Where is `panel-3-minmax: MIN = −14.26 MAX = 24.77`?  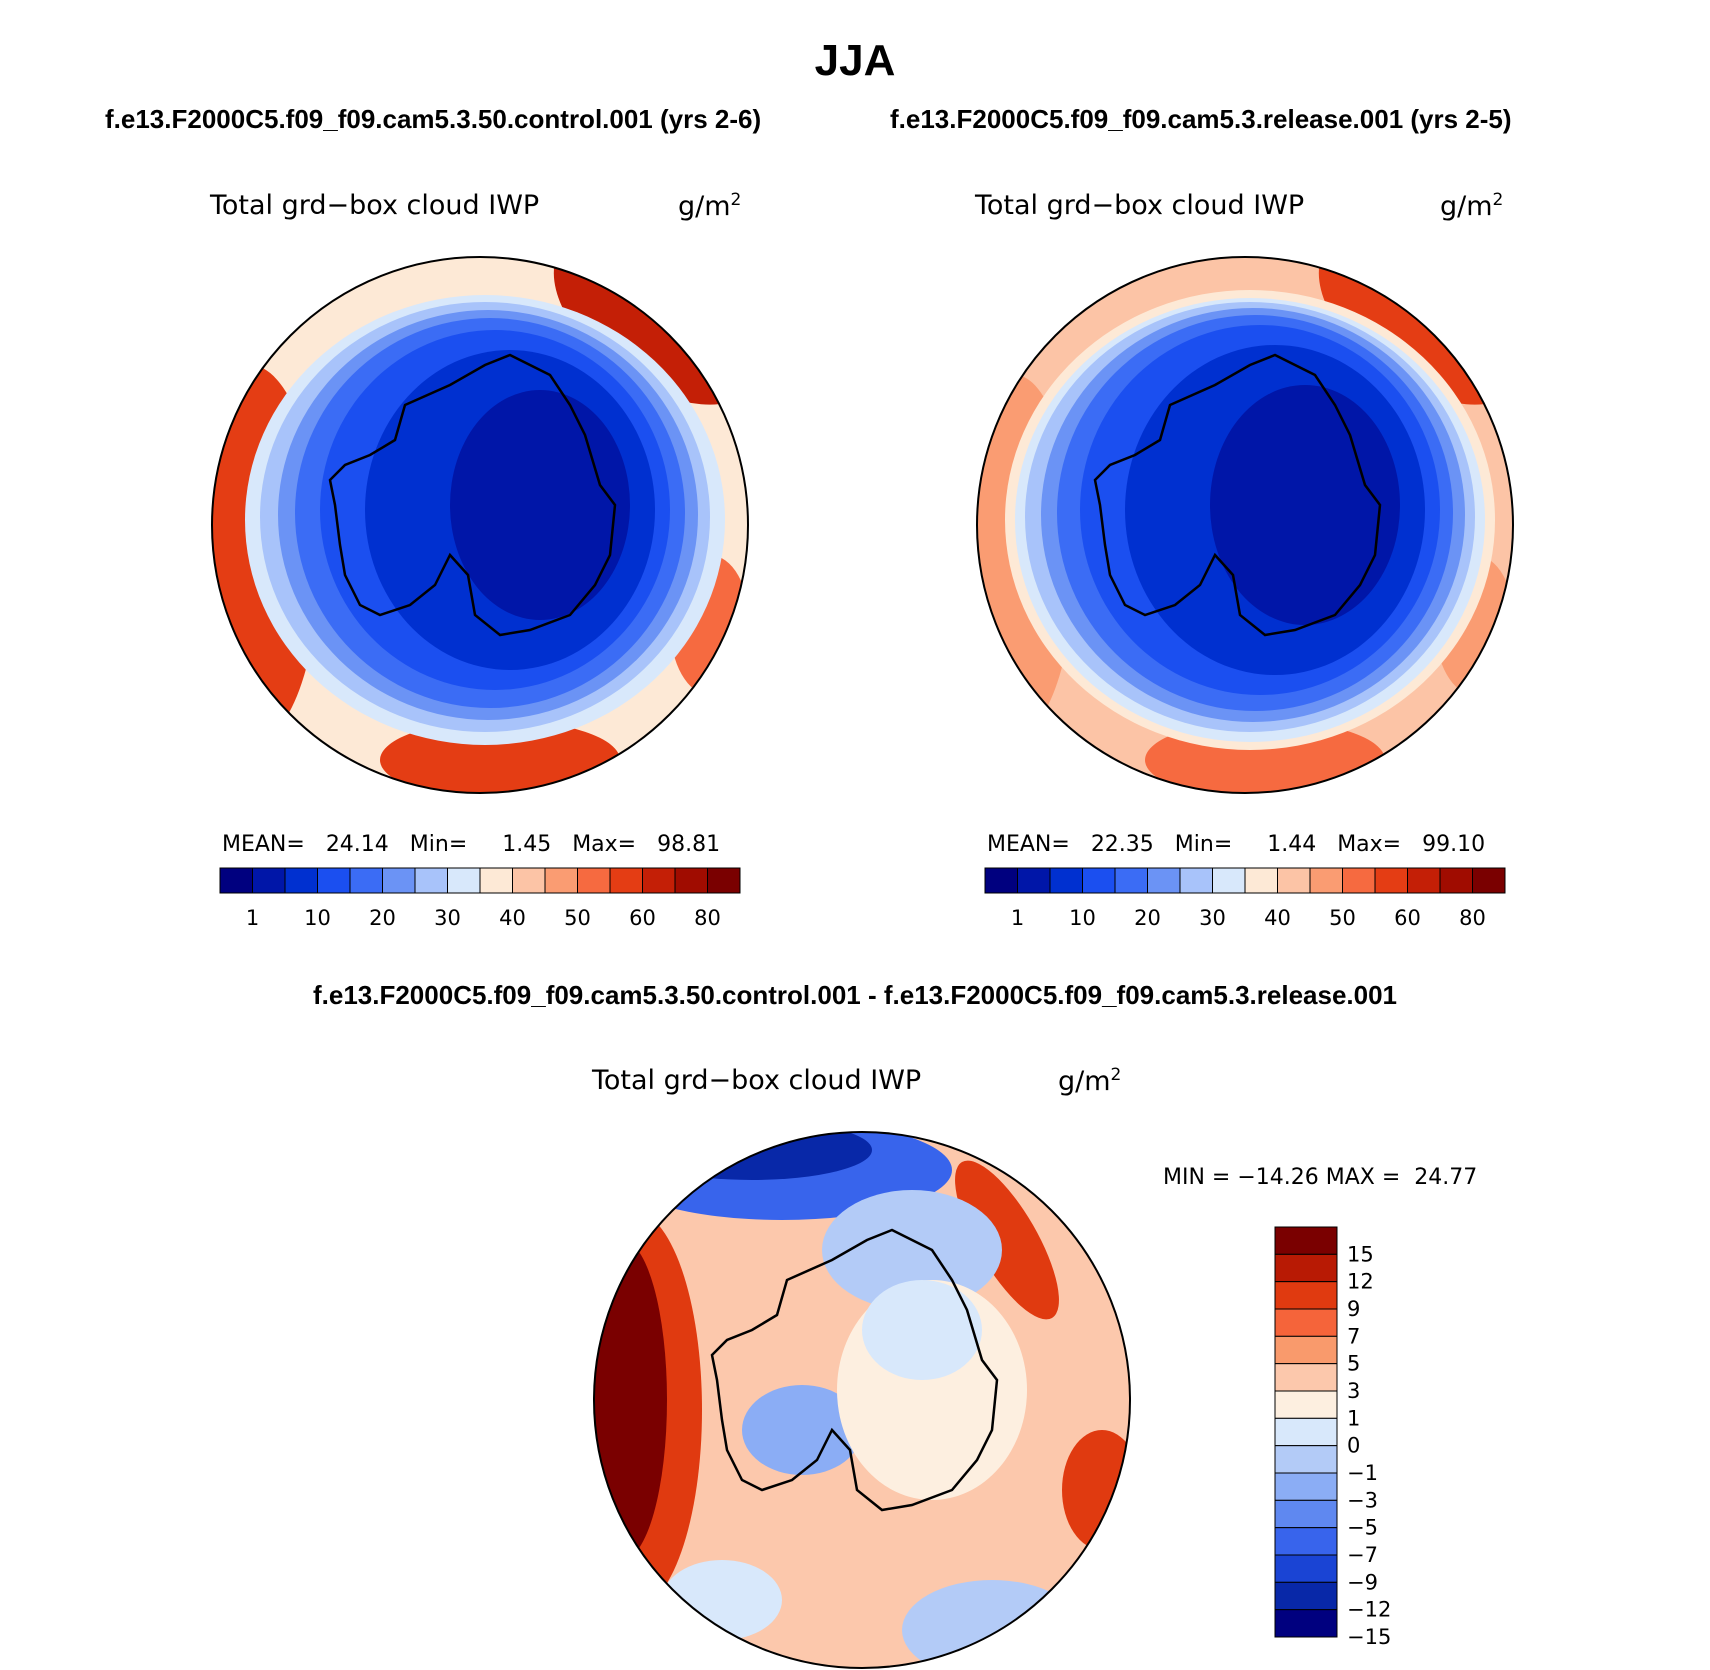 panel-3-minmax: MIN = −14.26 MAX = 24.77 is located at coordinates (1320, 1177).